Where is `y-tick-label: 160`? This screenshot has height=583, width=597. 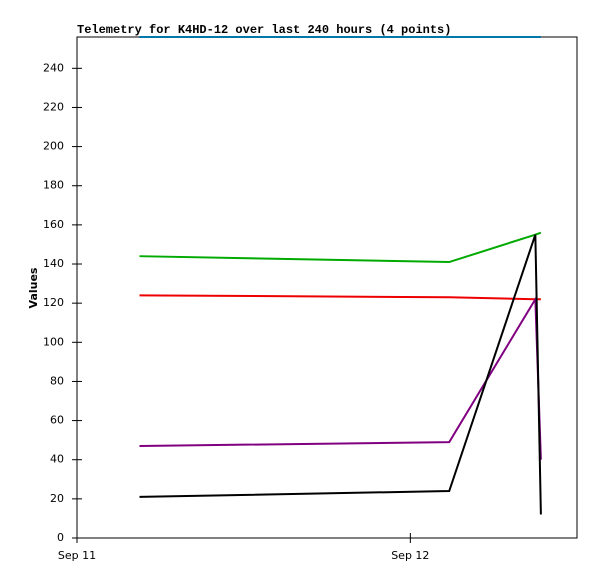
y-tick-label: 160 is located at coordinates (53, 224).